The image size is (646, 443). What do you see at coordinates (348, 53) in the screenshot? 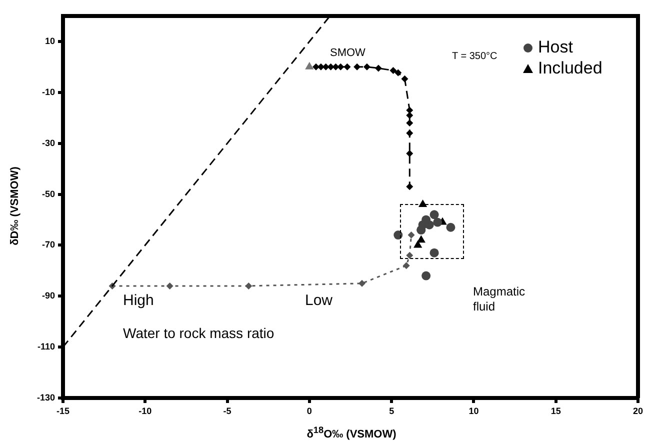
I see `annotation: SMOW` at bounding box center [348, 53].